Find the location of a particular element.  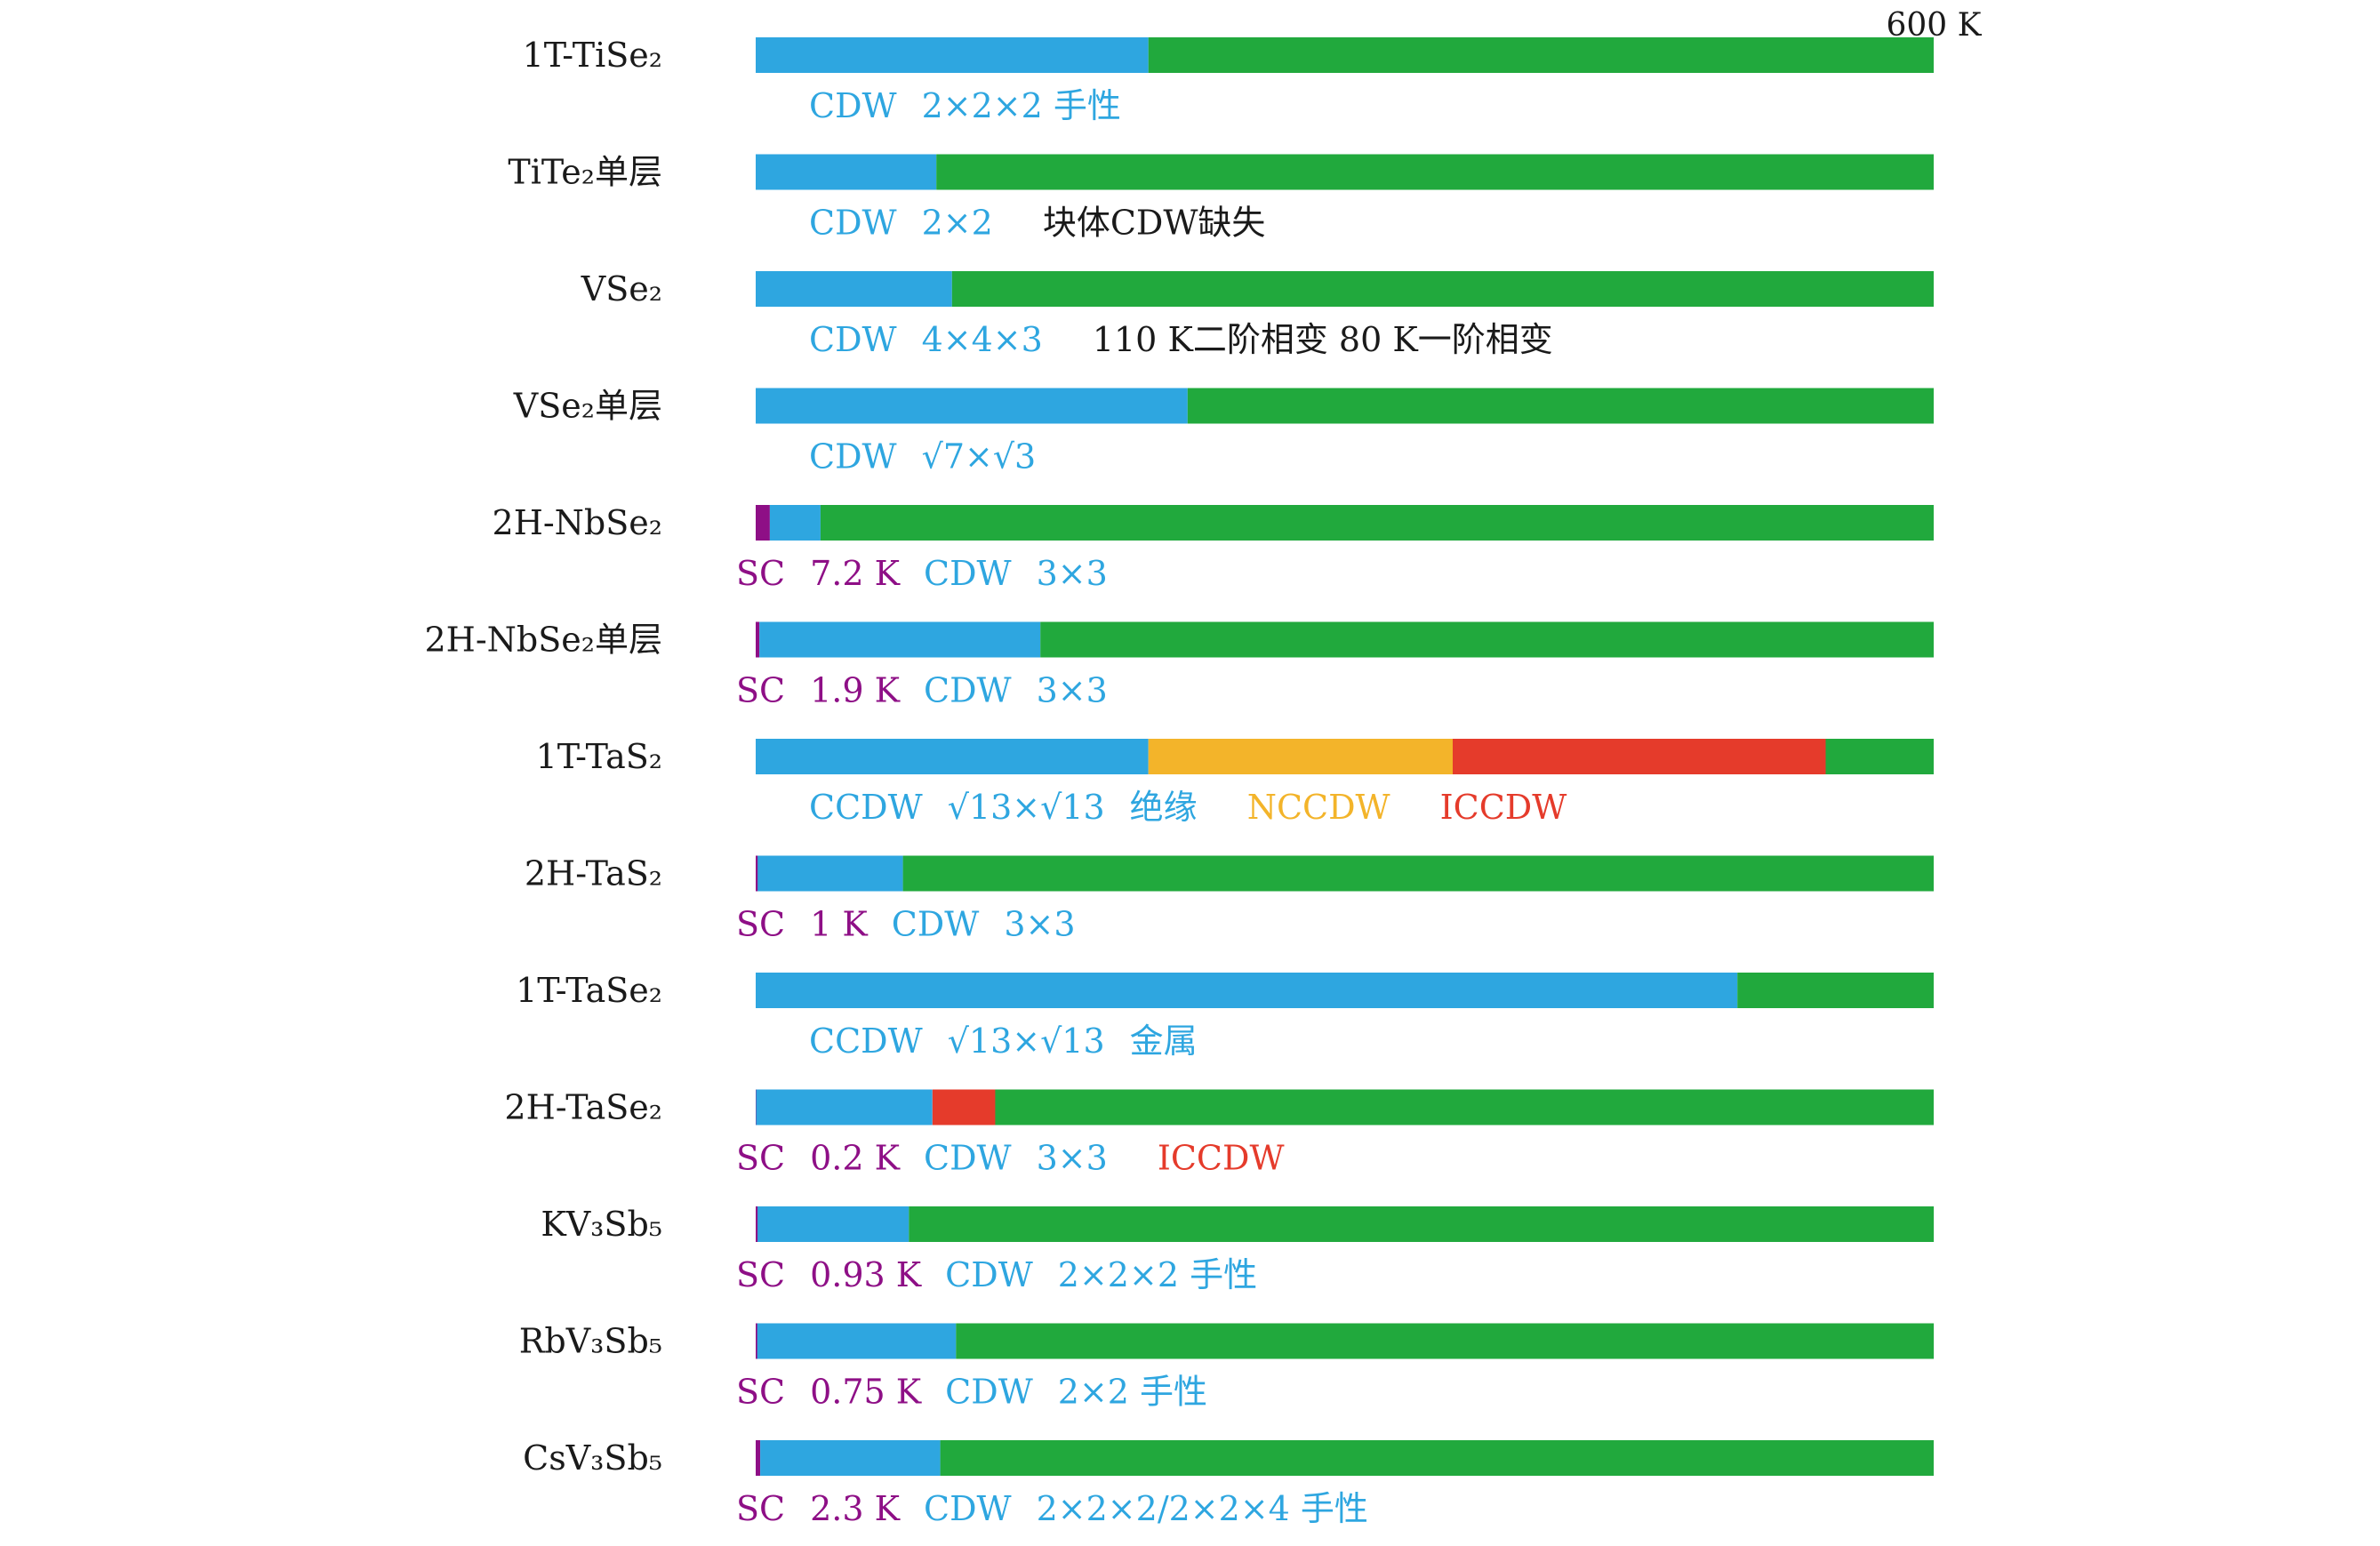

row-annotation: CDW √7×√3 is located at coordinates (922, 457).